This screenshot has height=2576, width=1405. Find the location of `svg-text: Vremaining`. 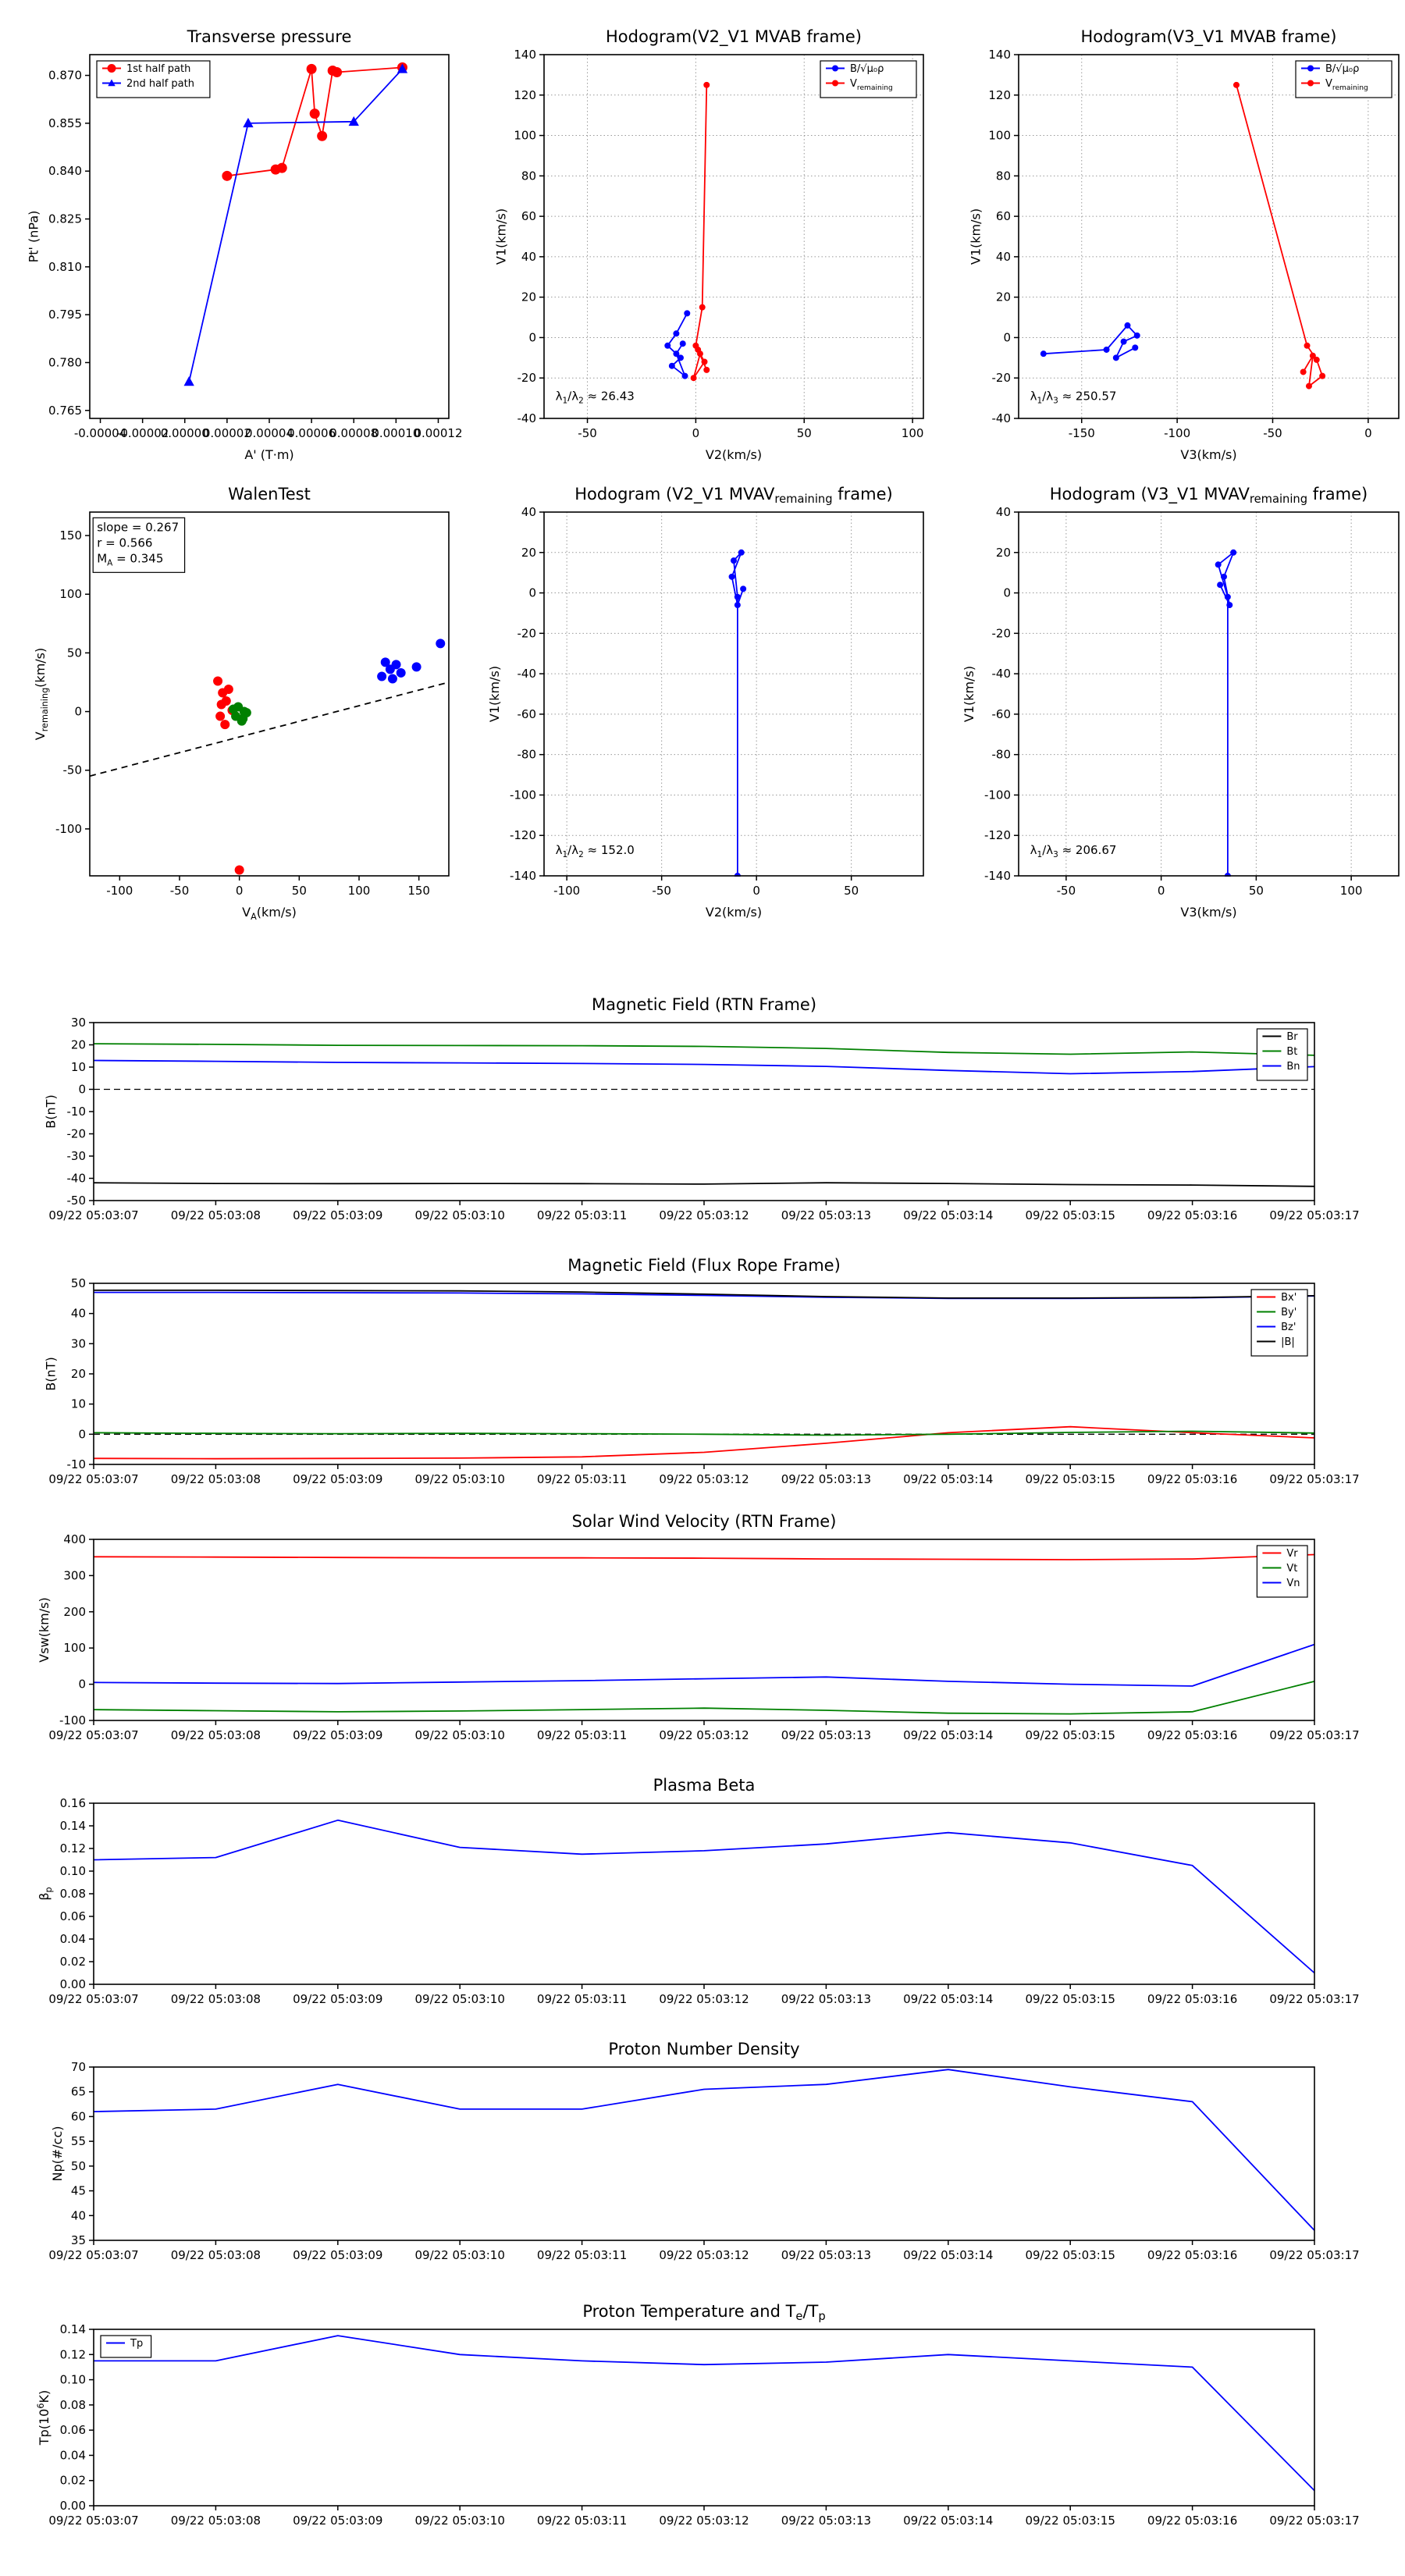

svg-text: Vremaining is located at coordinates (872, 85).